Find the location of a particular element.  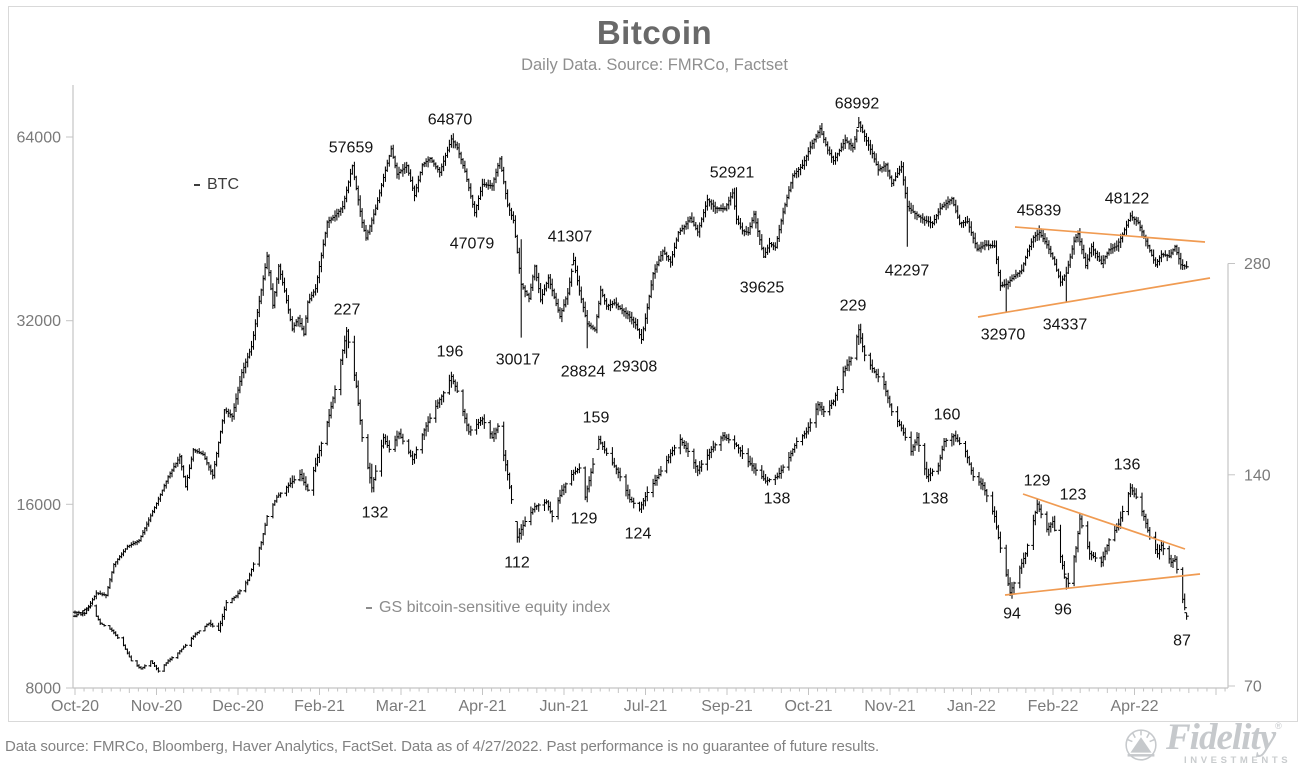

legend-gs: GS bitcoin-sensitive equity index is located at coordinates (488, 608).